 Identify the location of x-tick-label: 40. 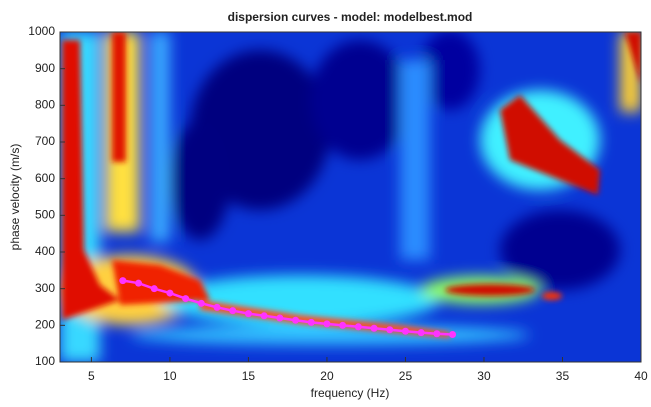
(641, 376).